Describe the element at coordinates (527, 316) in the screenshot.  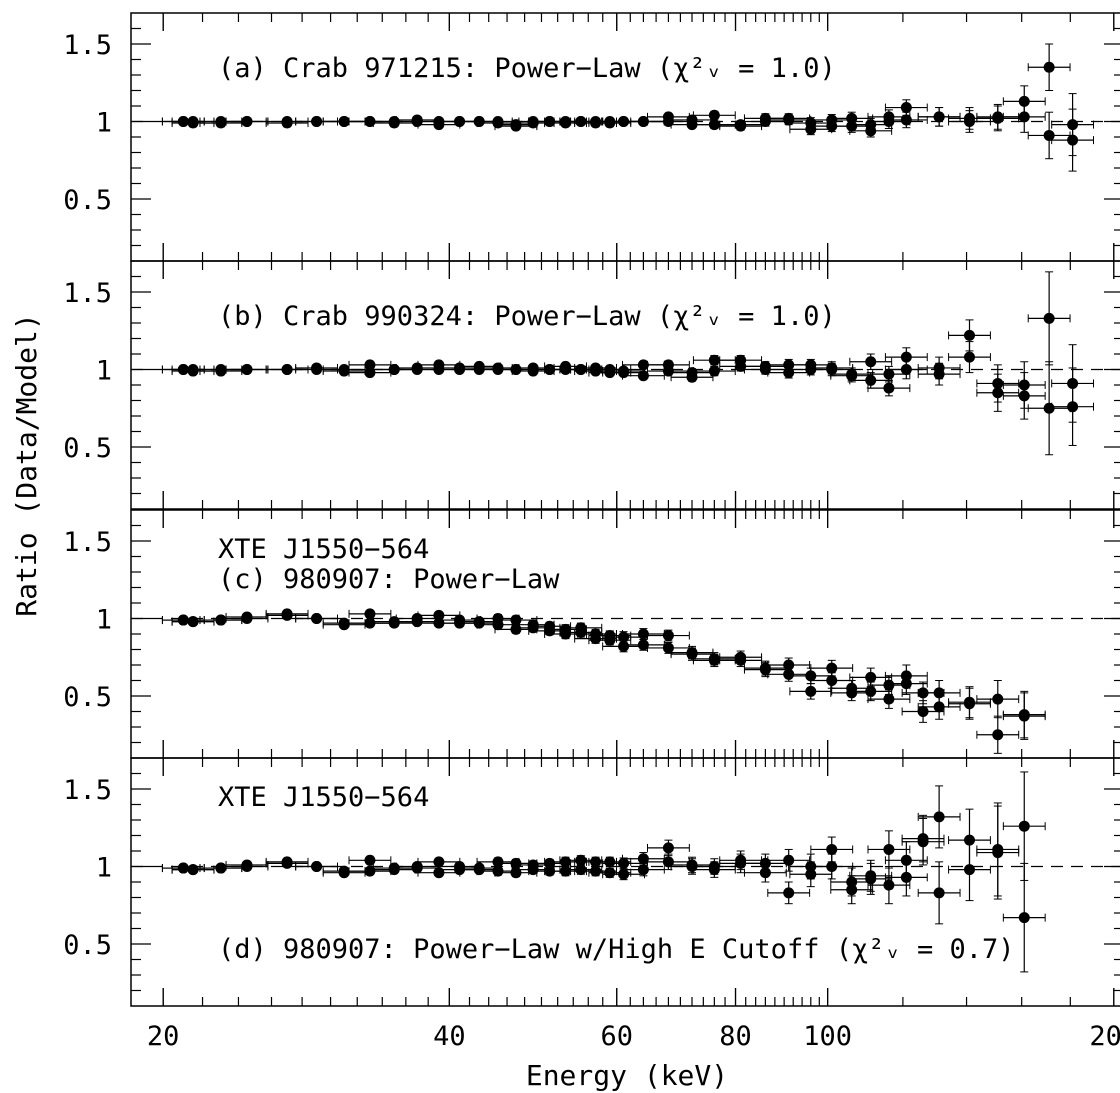
I see `panel-annotation: (b) Crab 990324: Power−Law (χ²ᵥ = 1.0)` at that location.